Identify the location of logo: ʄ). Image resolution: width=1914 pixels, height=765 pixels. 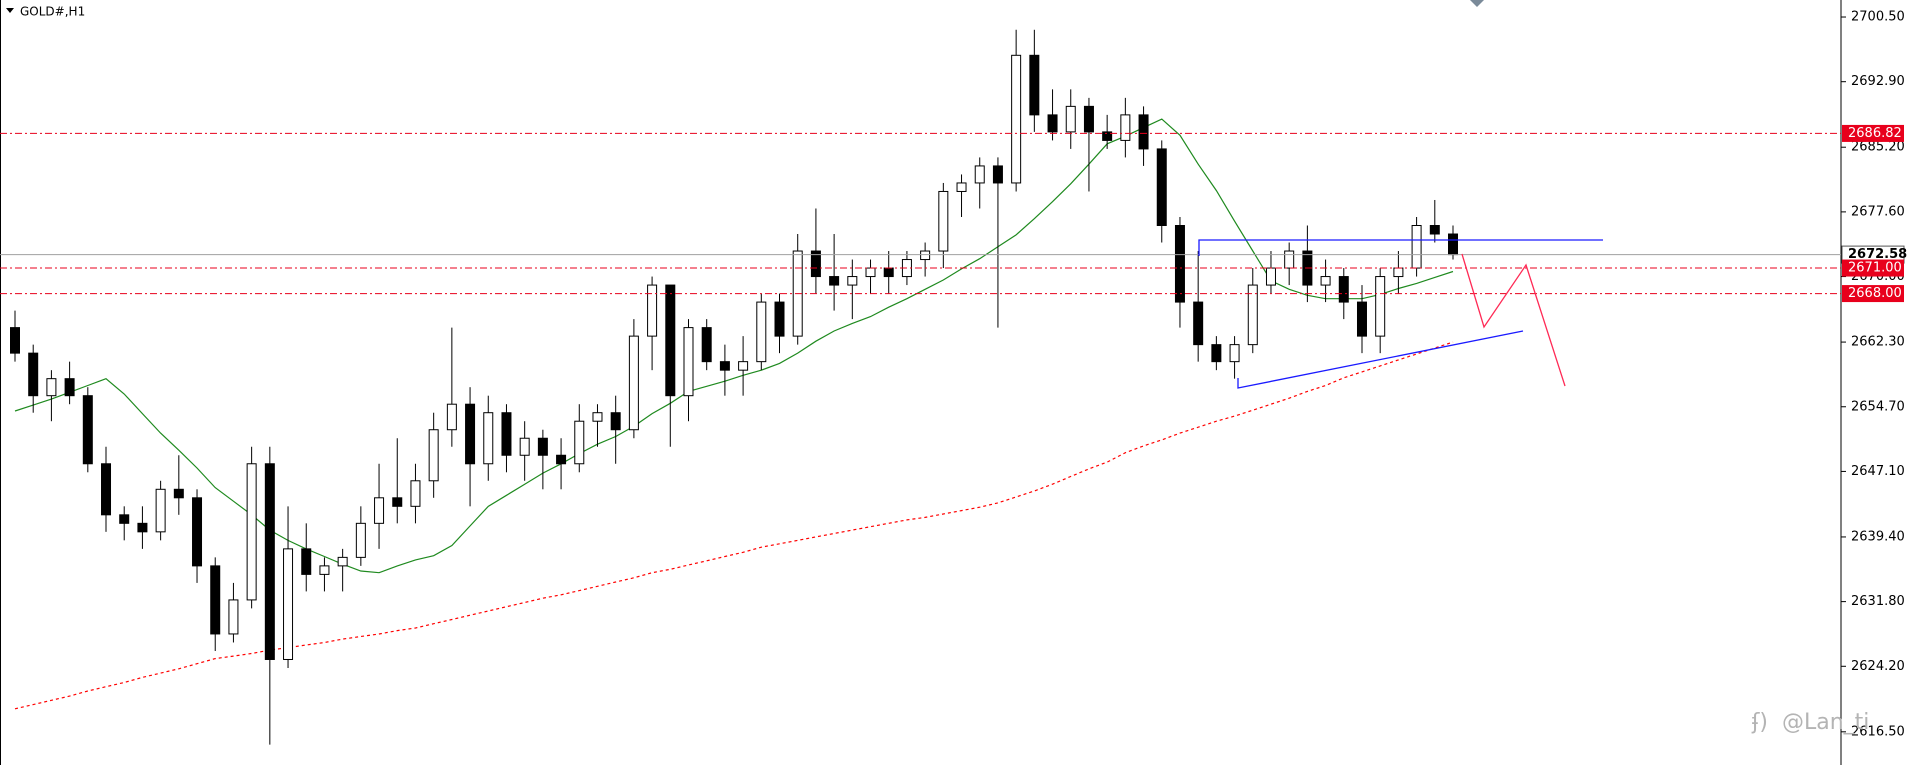
(1759, 722).